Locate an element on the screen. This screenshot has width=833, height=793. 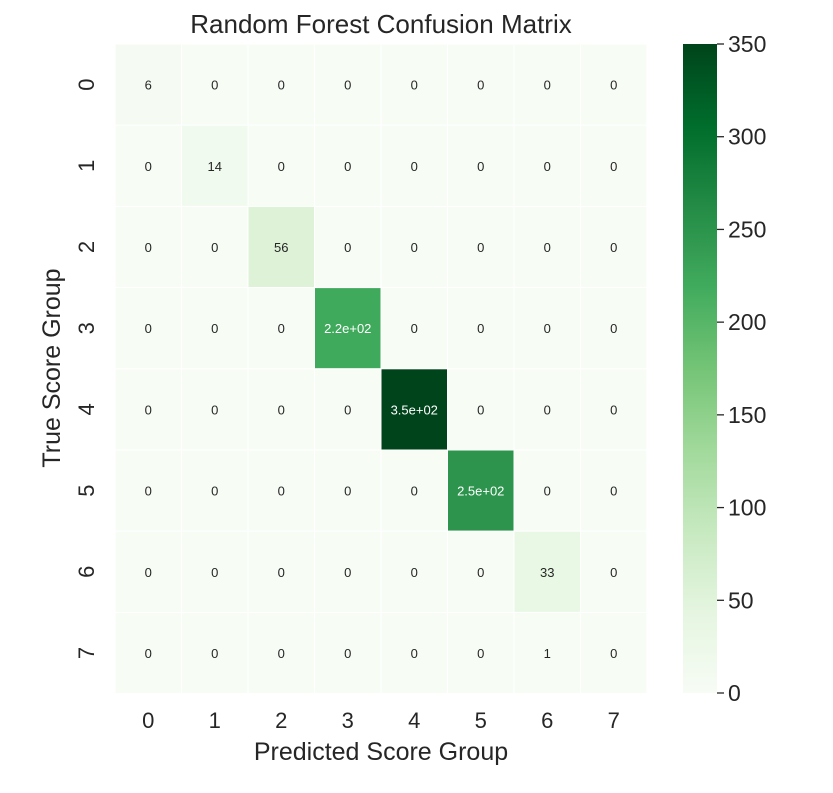
colorbar-tick-label: 350 is located at coordinates (747, 44).